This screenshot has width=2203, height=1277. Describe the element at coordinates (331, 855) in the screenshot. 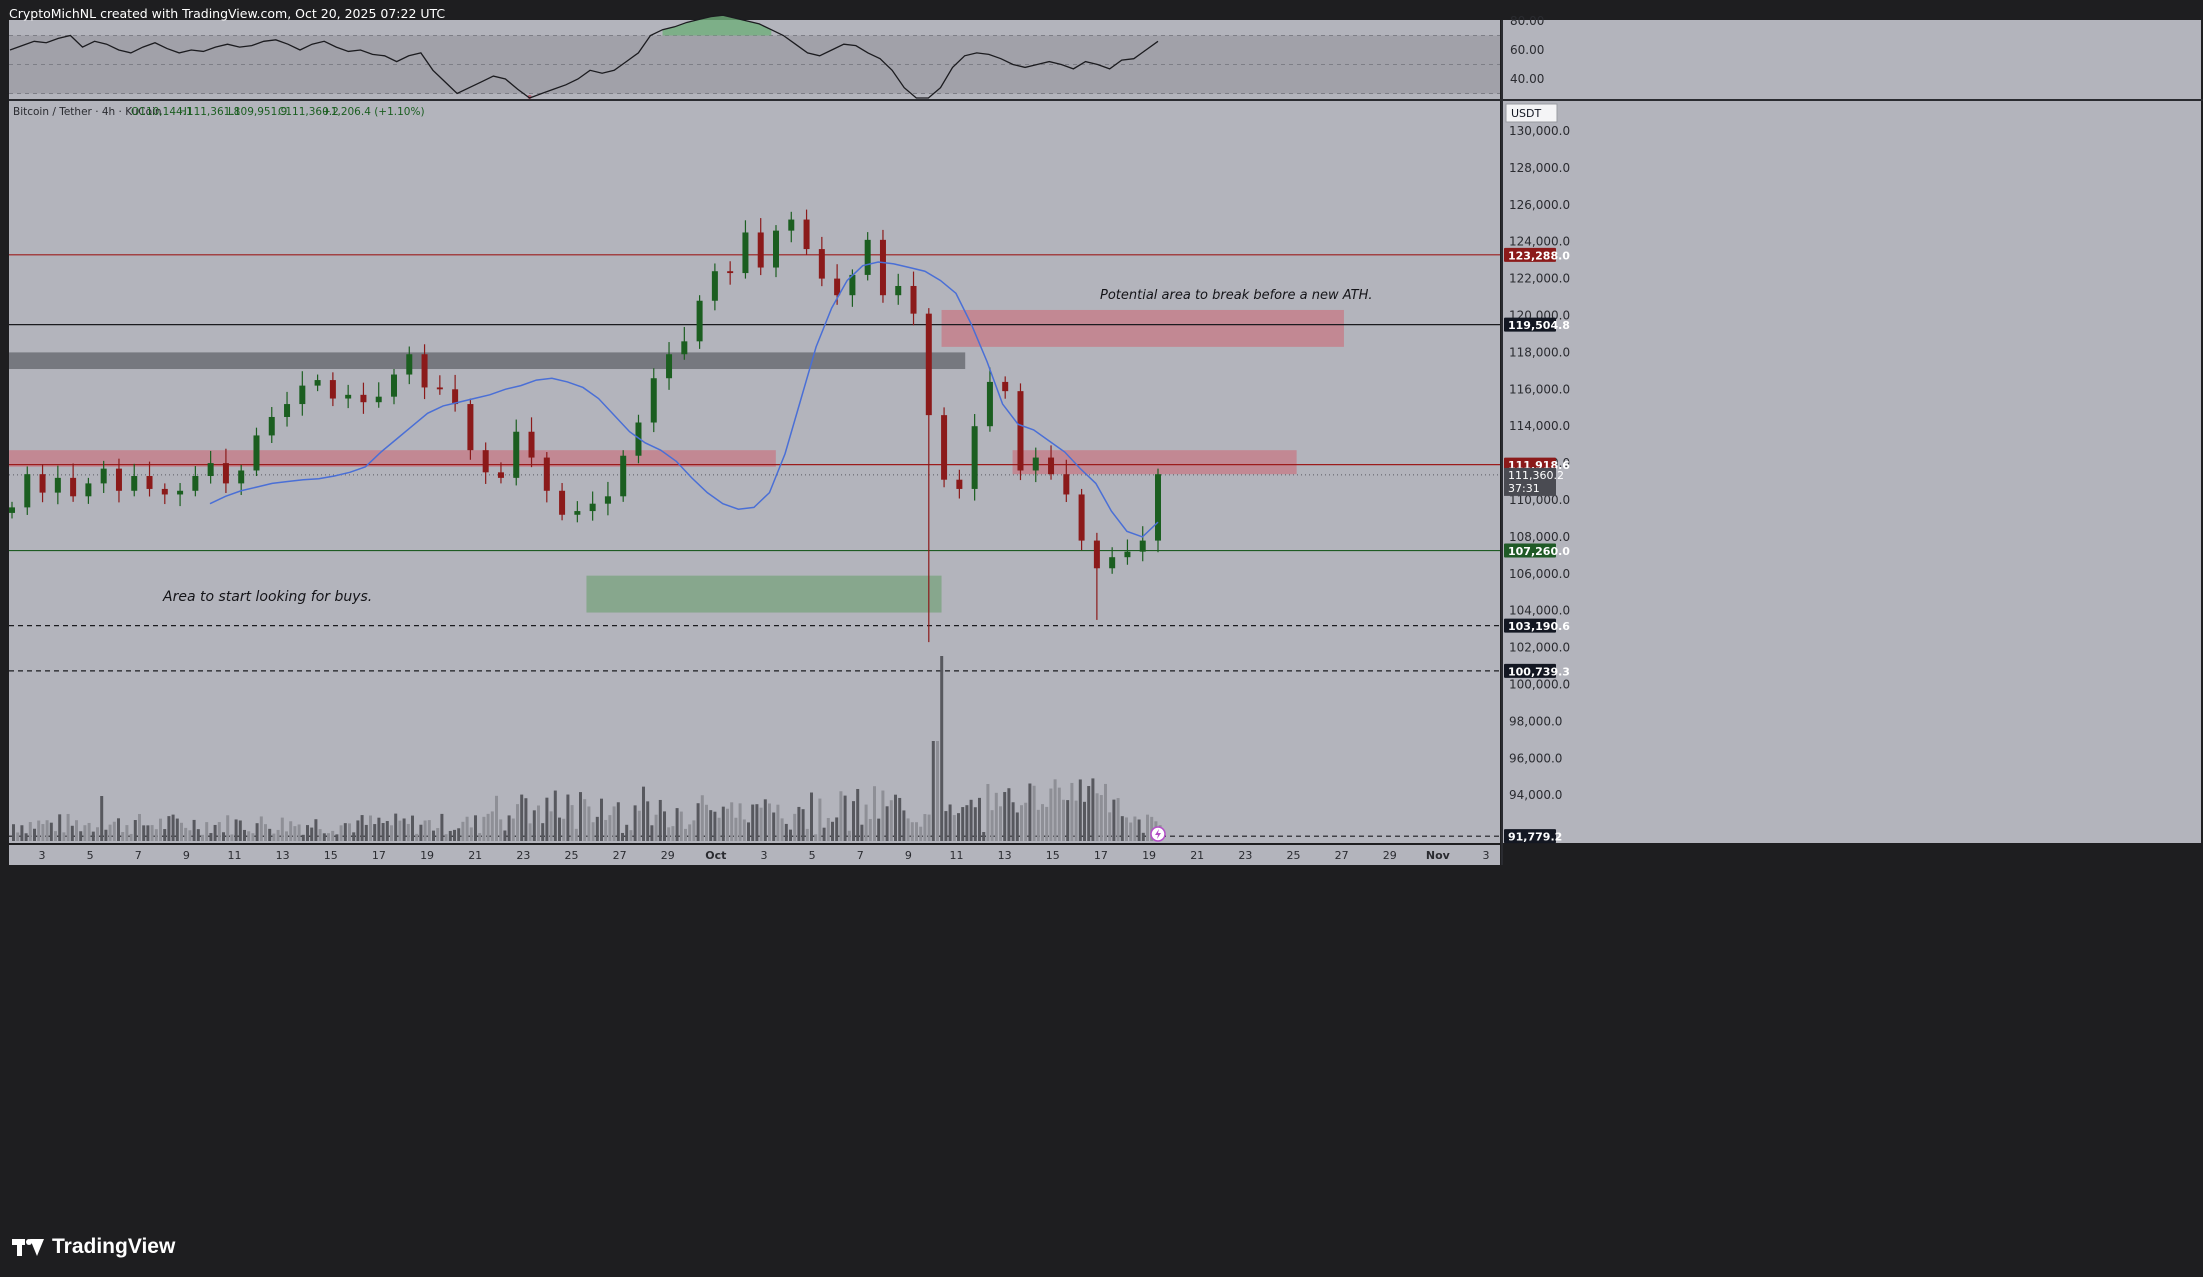

I see `time-tick-label: 15` at that location.